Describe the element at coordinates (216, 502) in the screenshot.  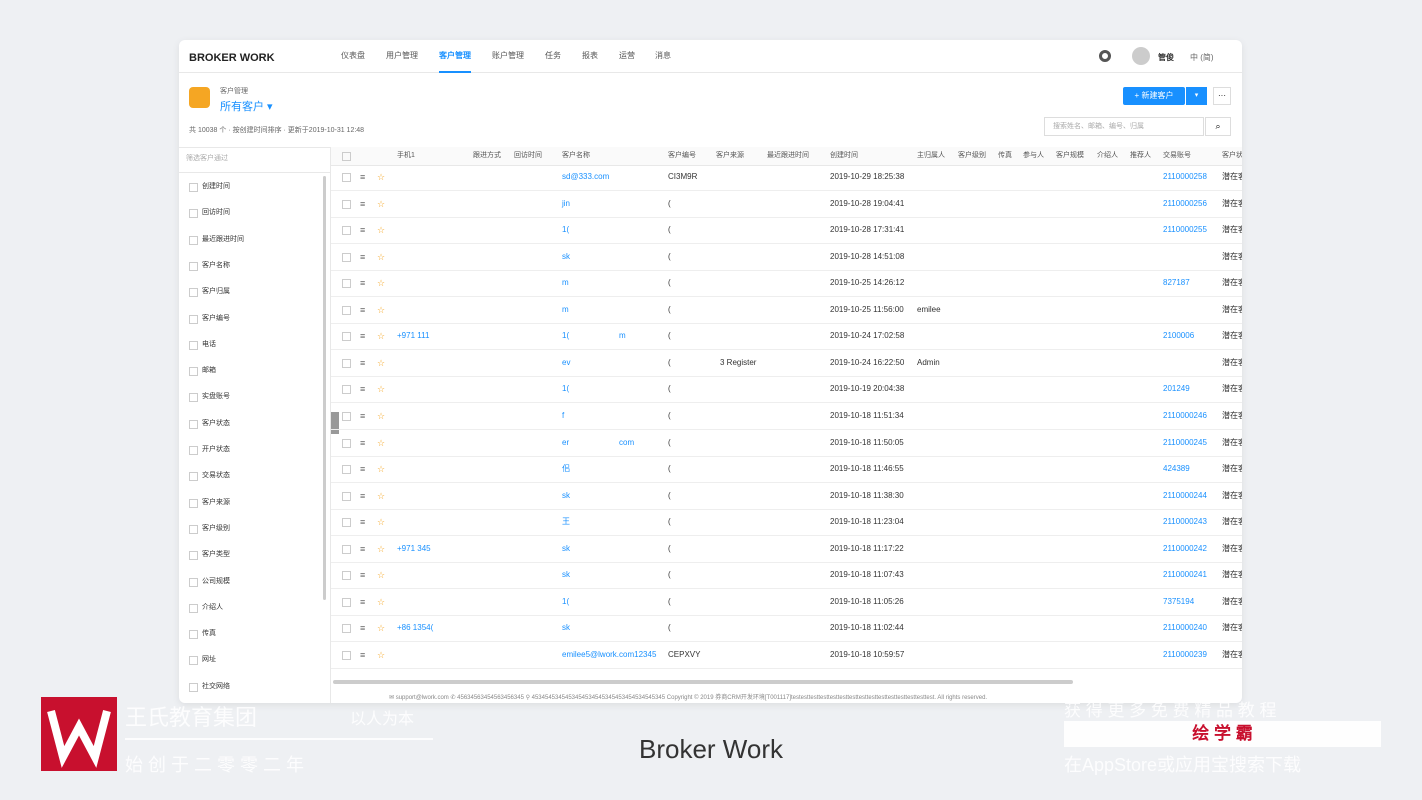
I see `filter-item: 客户来源` at that location.